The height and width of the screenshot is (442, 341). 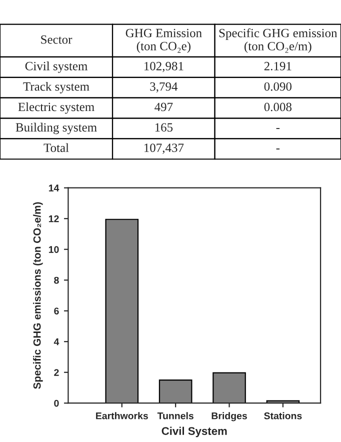 I want to click on y-tick-label: 10, so click(x=53, y=249).